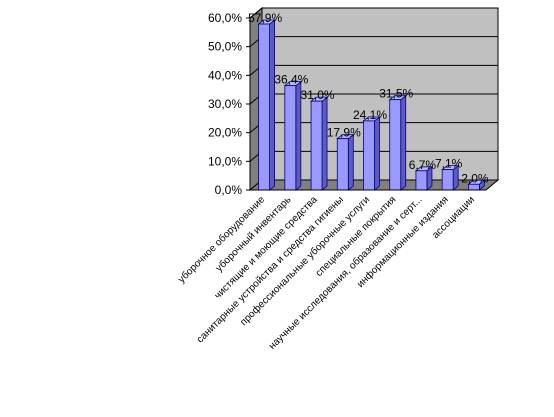 The image size is (554, 417). Describe the element at coordinates (266, 247) in the screenshot. I see `x-tick-label: чистящие и моющие средства` at that location.